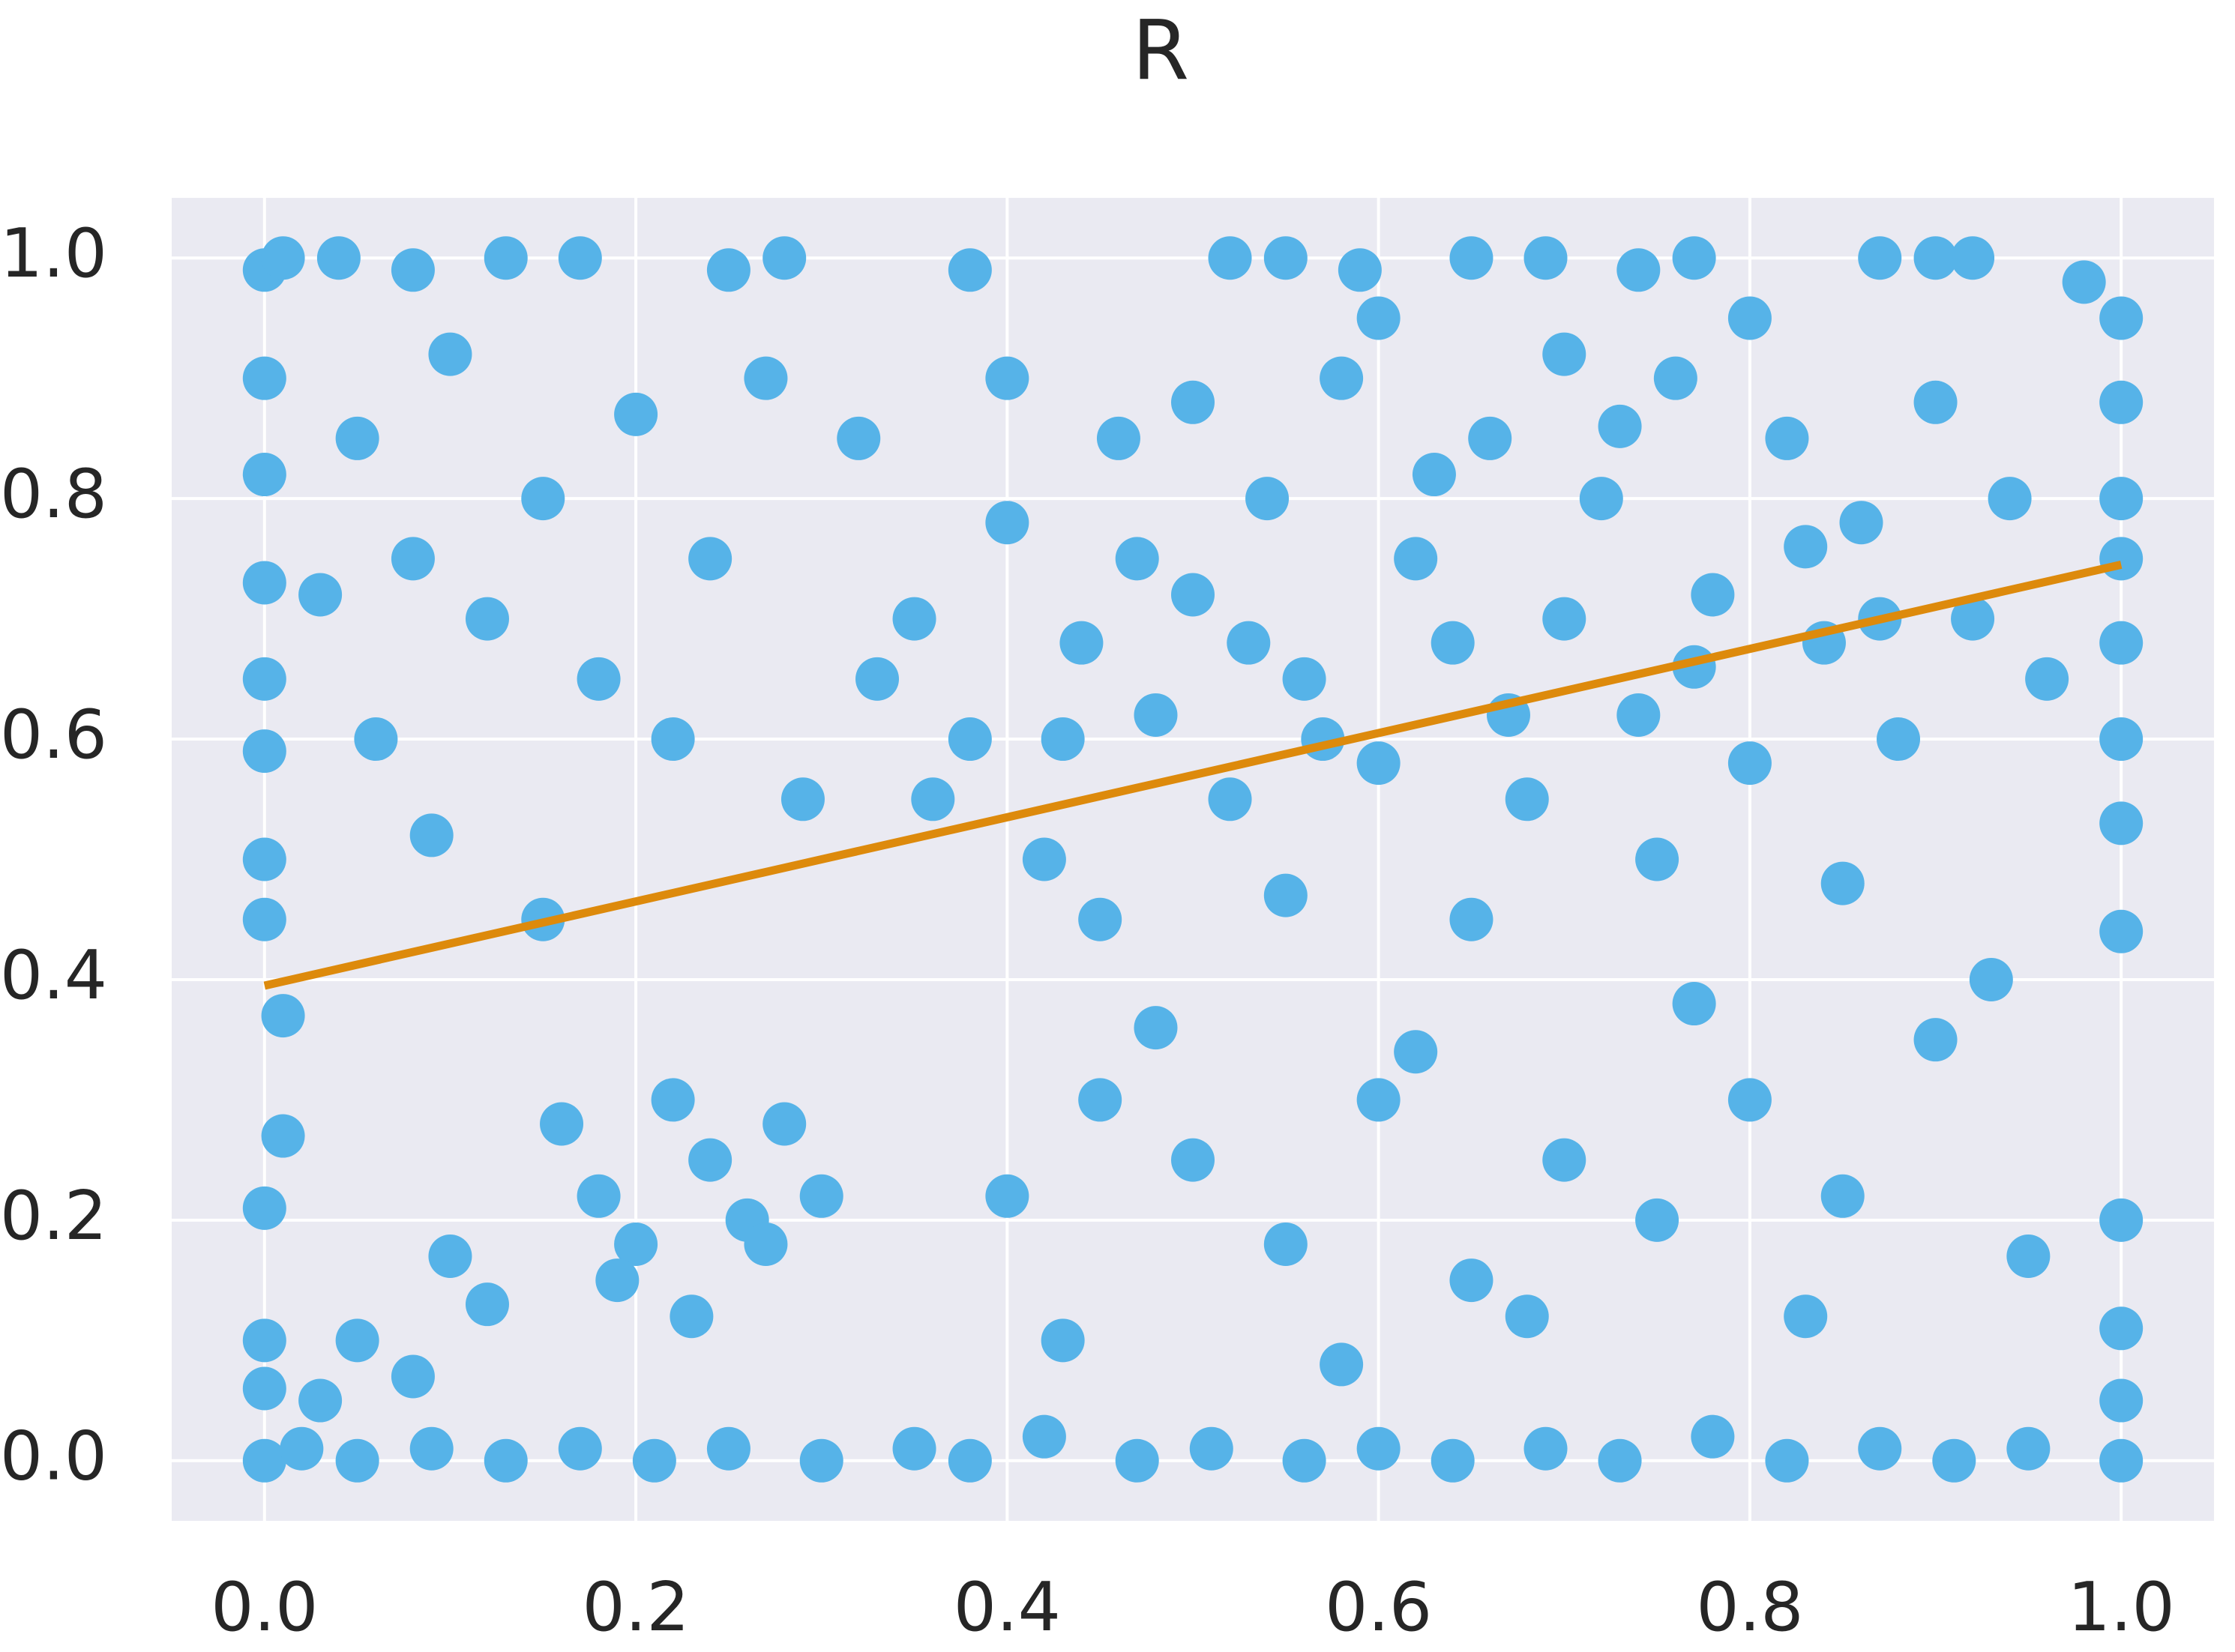 The width and height of the screenshot is (2235, 1652). I want to click on x-tick-label: 1.0, so click(2121, 1607).